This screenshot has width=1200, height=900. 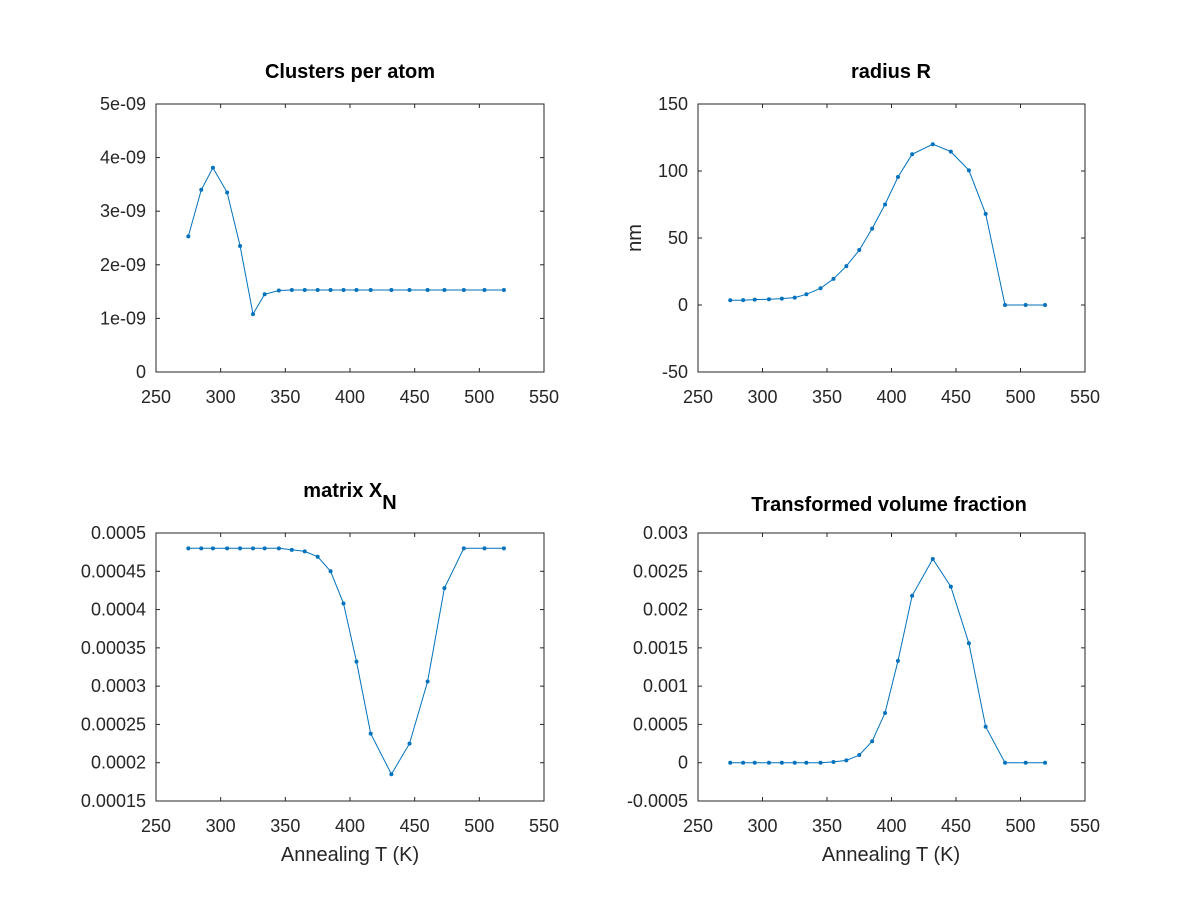 What do you see at coordinates (350, 72) in the screenshot?
I see `subplot-title: Clusters per atom` at bounding box center [350, 72].